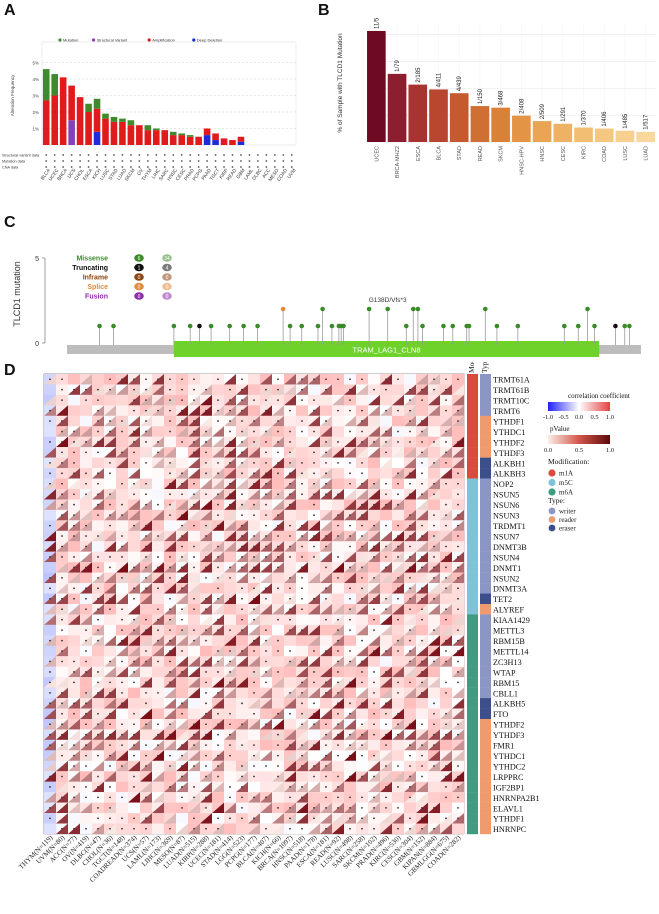 The width and height of the screenshot is (659, 914). What do you see at coordinates (564, 153) in the screenshot?
I see `x-tick-label: CESC` at bounding box center [564, 153].